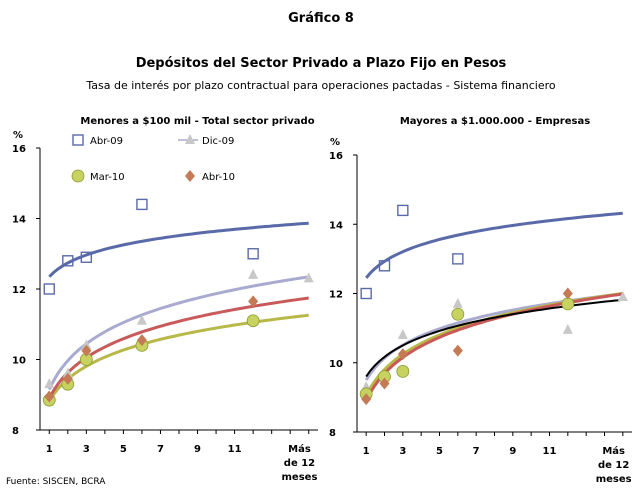 This screenshot has height=492, width=642. I want to click on right-y-tick-label: 8, so click(332, 433).